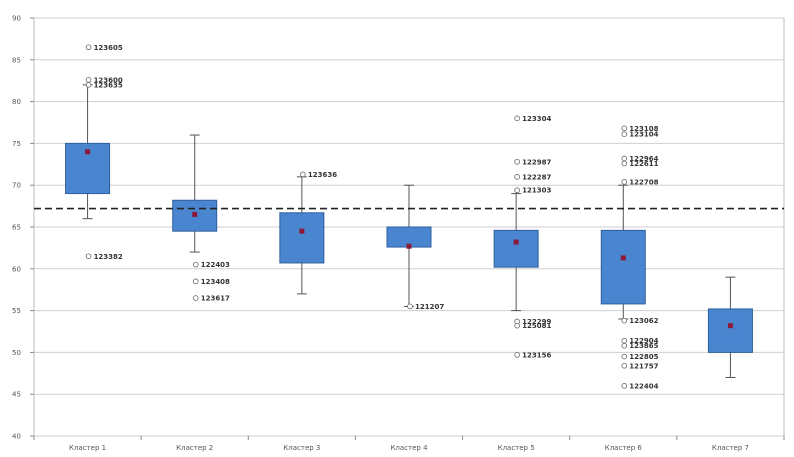 The image size is (794, 457). I want to click on outlier-label: 122404, so click(643, 386).